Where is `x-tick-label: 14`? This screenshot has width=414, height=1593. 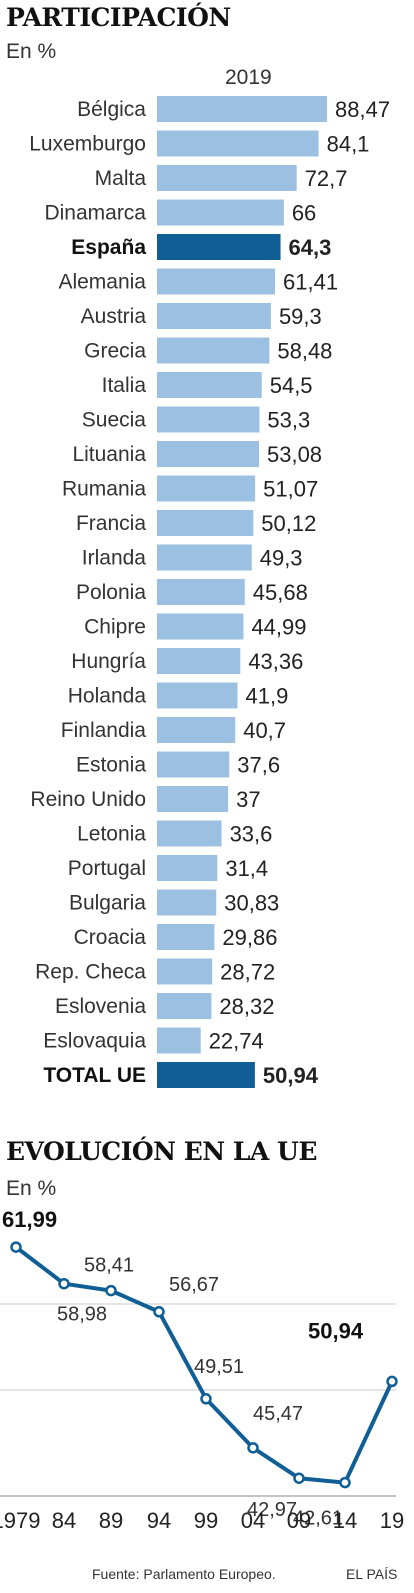 x-tick-label: 14 is located at coordinates (345, 1520).